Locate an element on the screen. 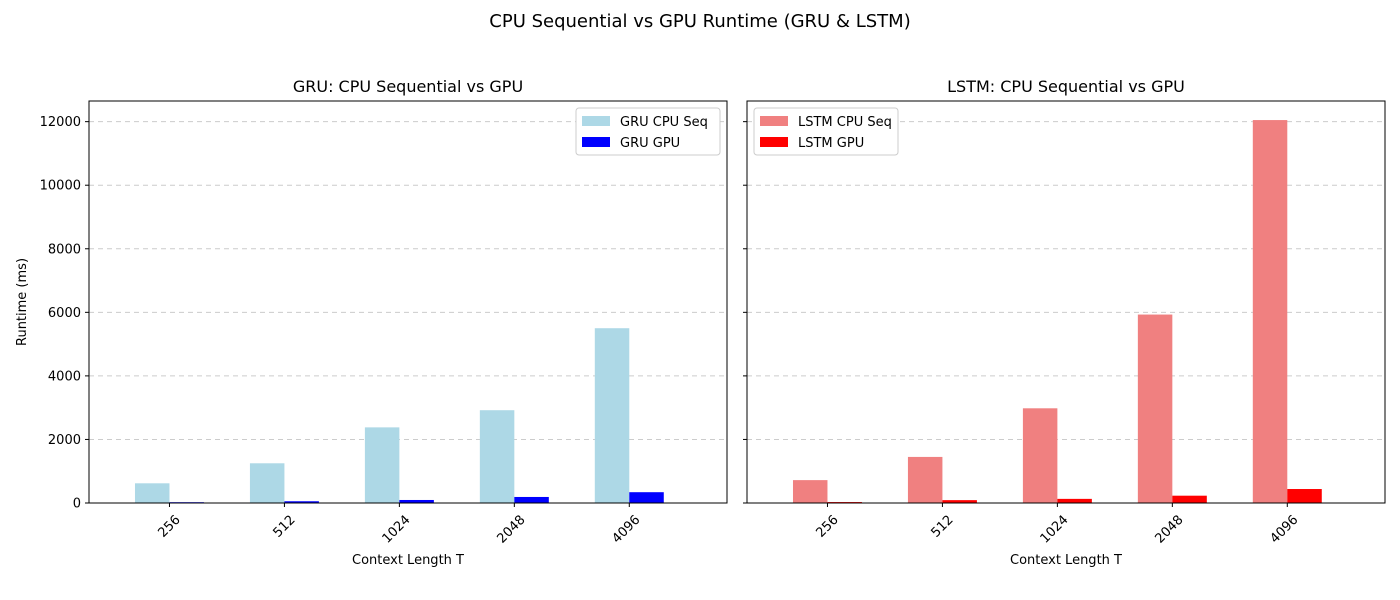 The image size is (1400, 600). y-tick-label: 0 is located at coordinates (77, 504).